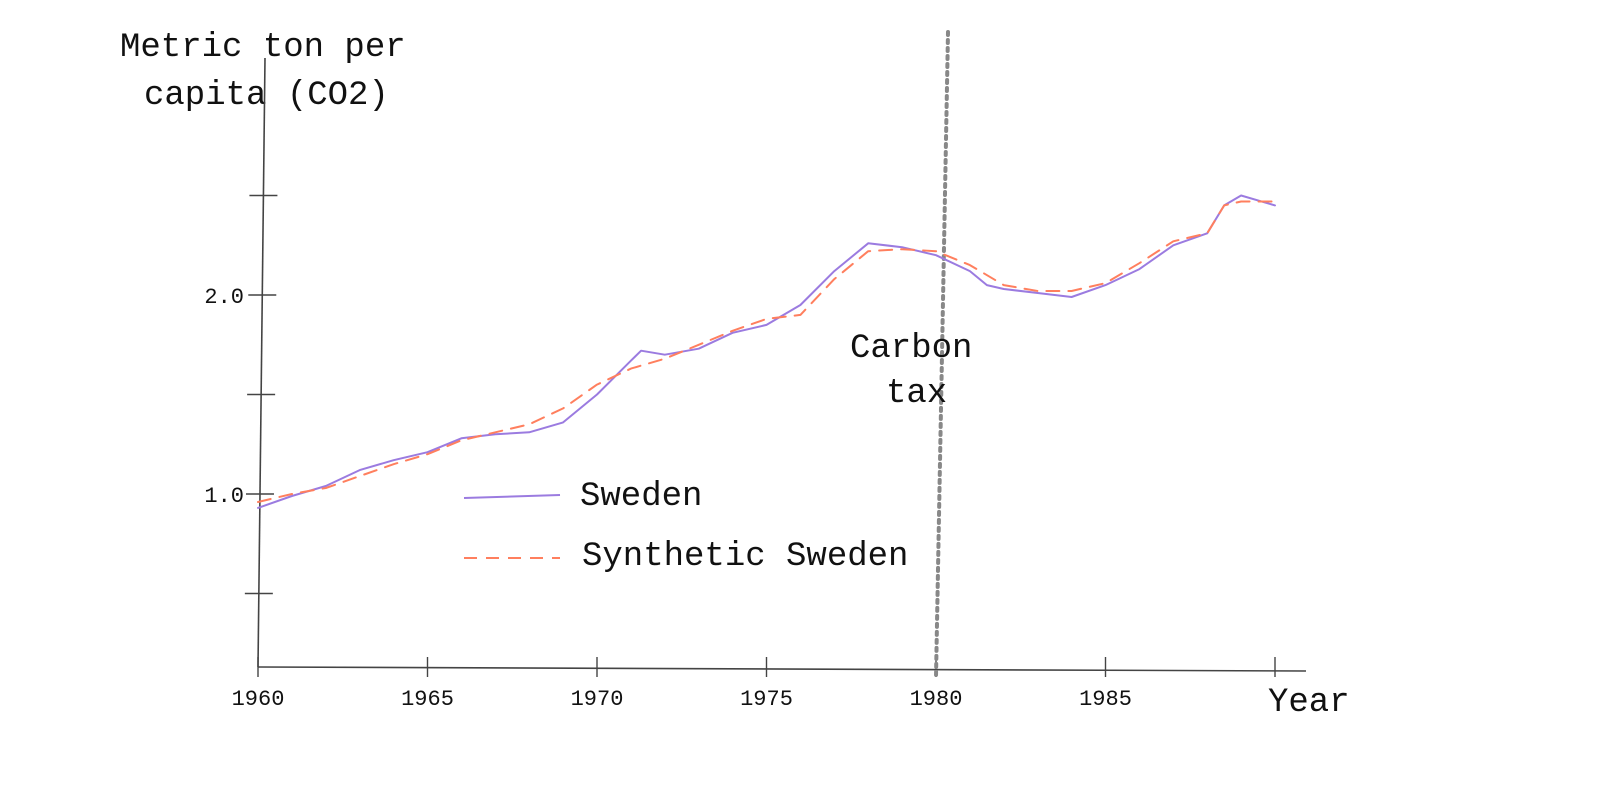  I want to click on y-axis, so click(261, 362).